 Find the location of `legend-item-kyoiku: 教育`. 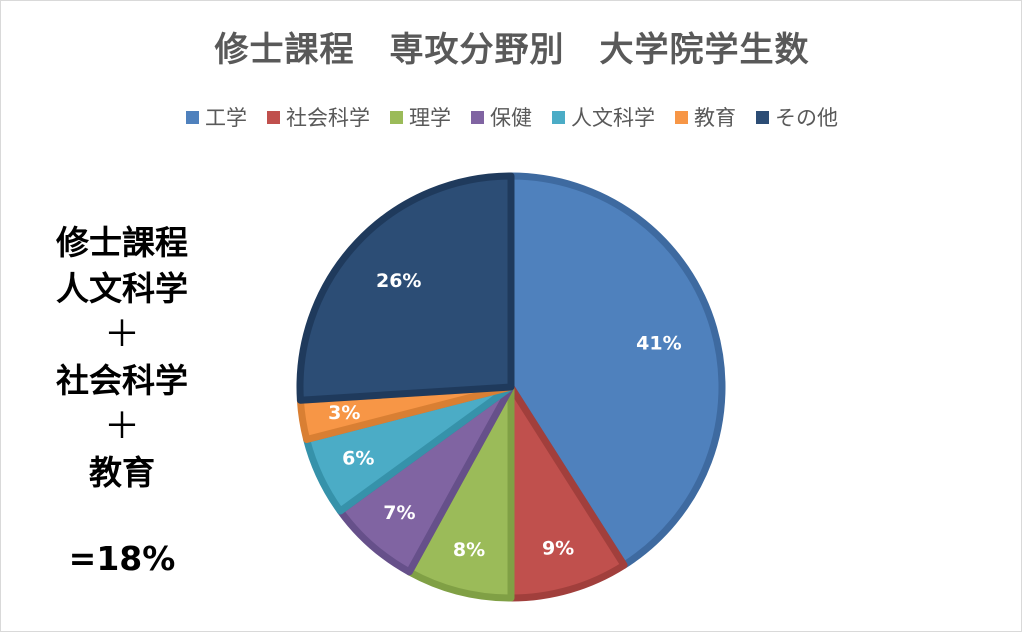

legend-item-kyoiku: 教育 is located at coordinates (705, 117).